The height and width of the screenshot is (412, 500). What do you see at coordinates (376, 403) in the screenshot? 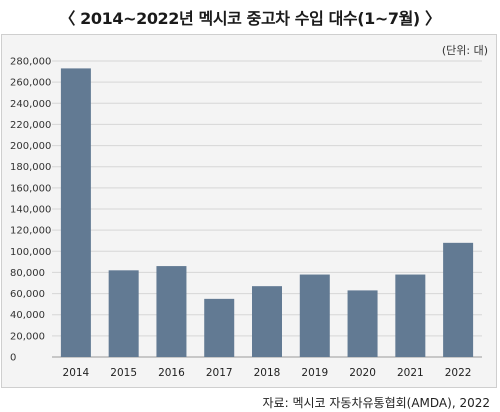
I see `source-label: 자료: 멕시코 자동차유통협회(AMDA), 2022` at bounding box center [376, 403].